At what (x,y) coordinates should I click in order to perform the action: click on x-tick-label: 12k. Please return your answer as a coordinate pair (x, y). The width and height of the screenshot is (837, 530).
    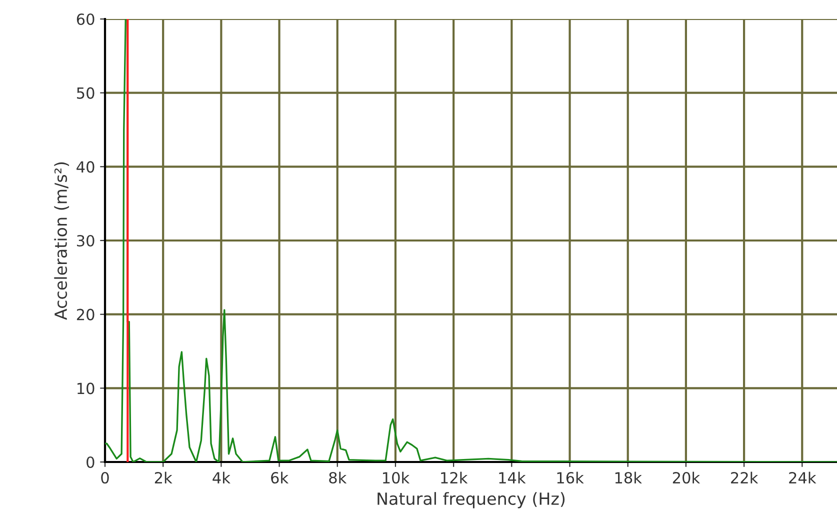
    Looking at the image, I should click on (454, 478).